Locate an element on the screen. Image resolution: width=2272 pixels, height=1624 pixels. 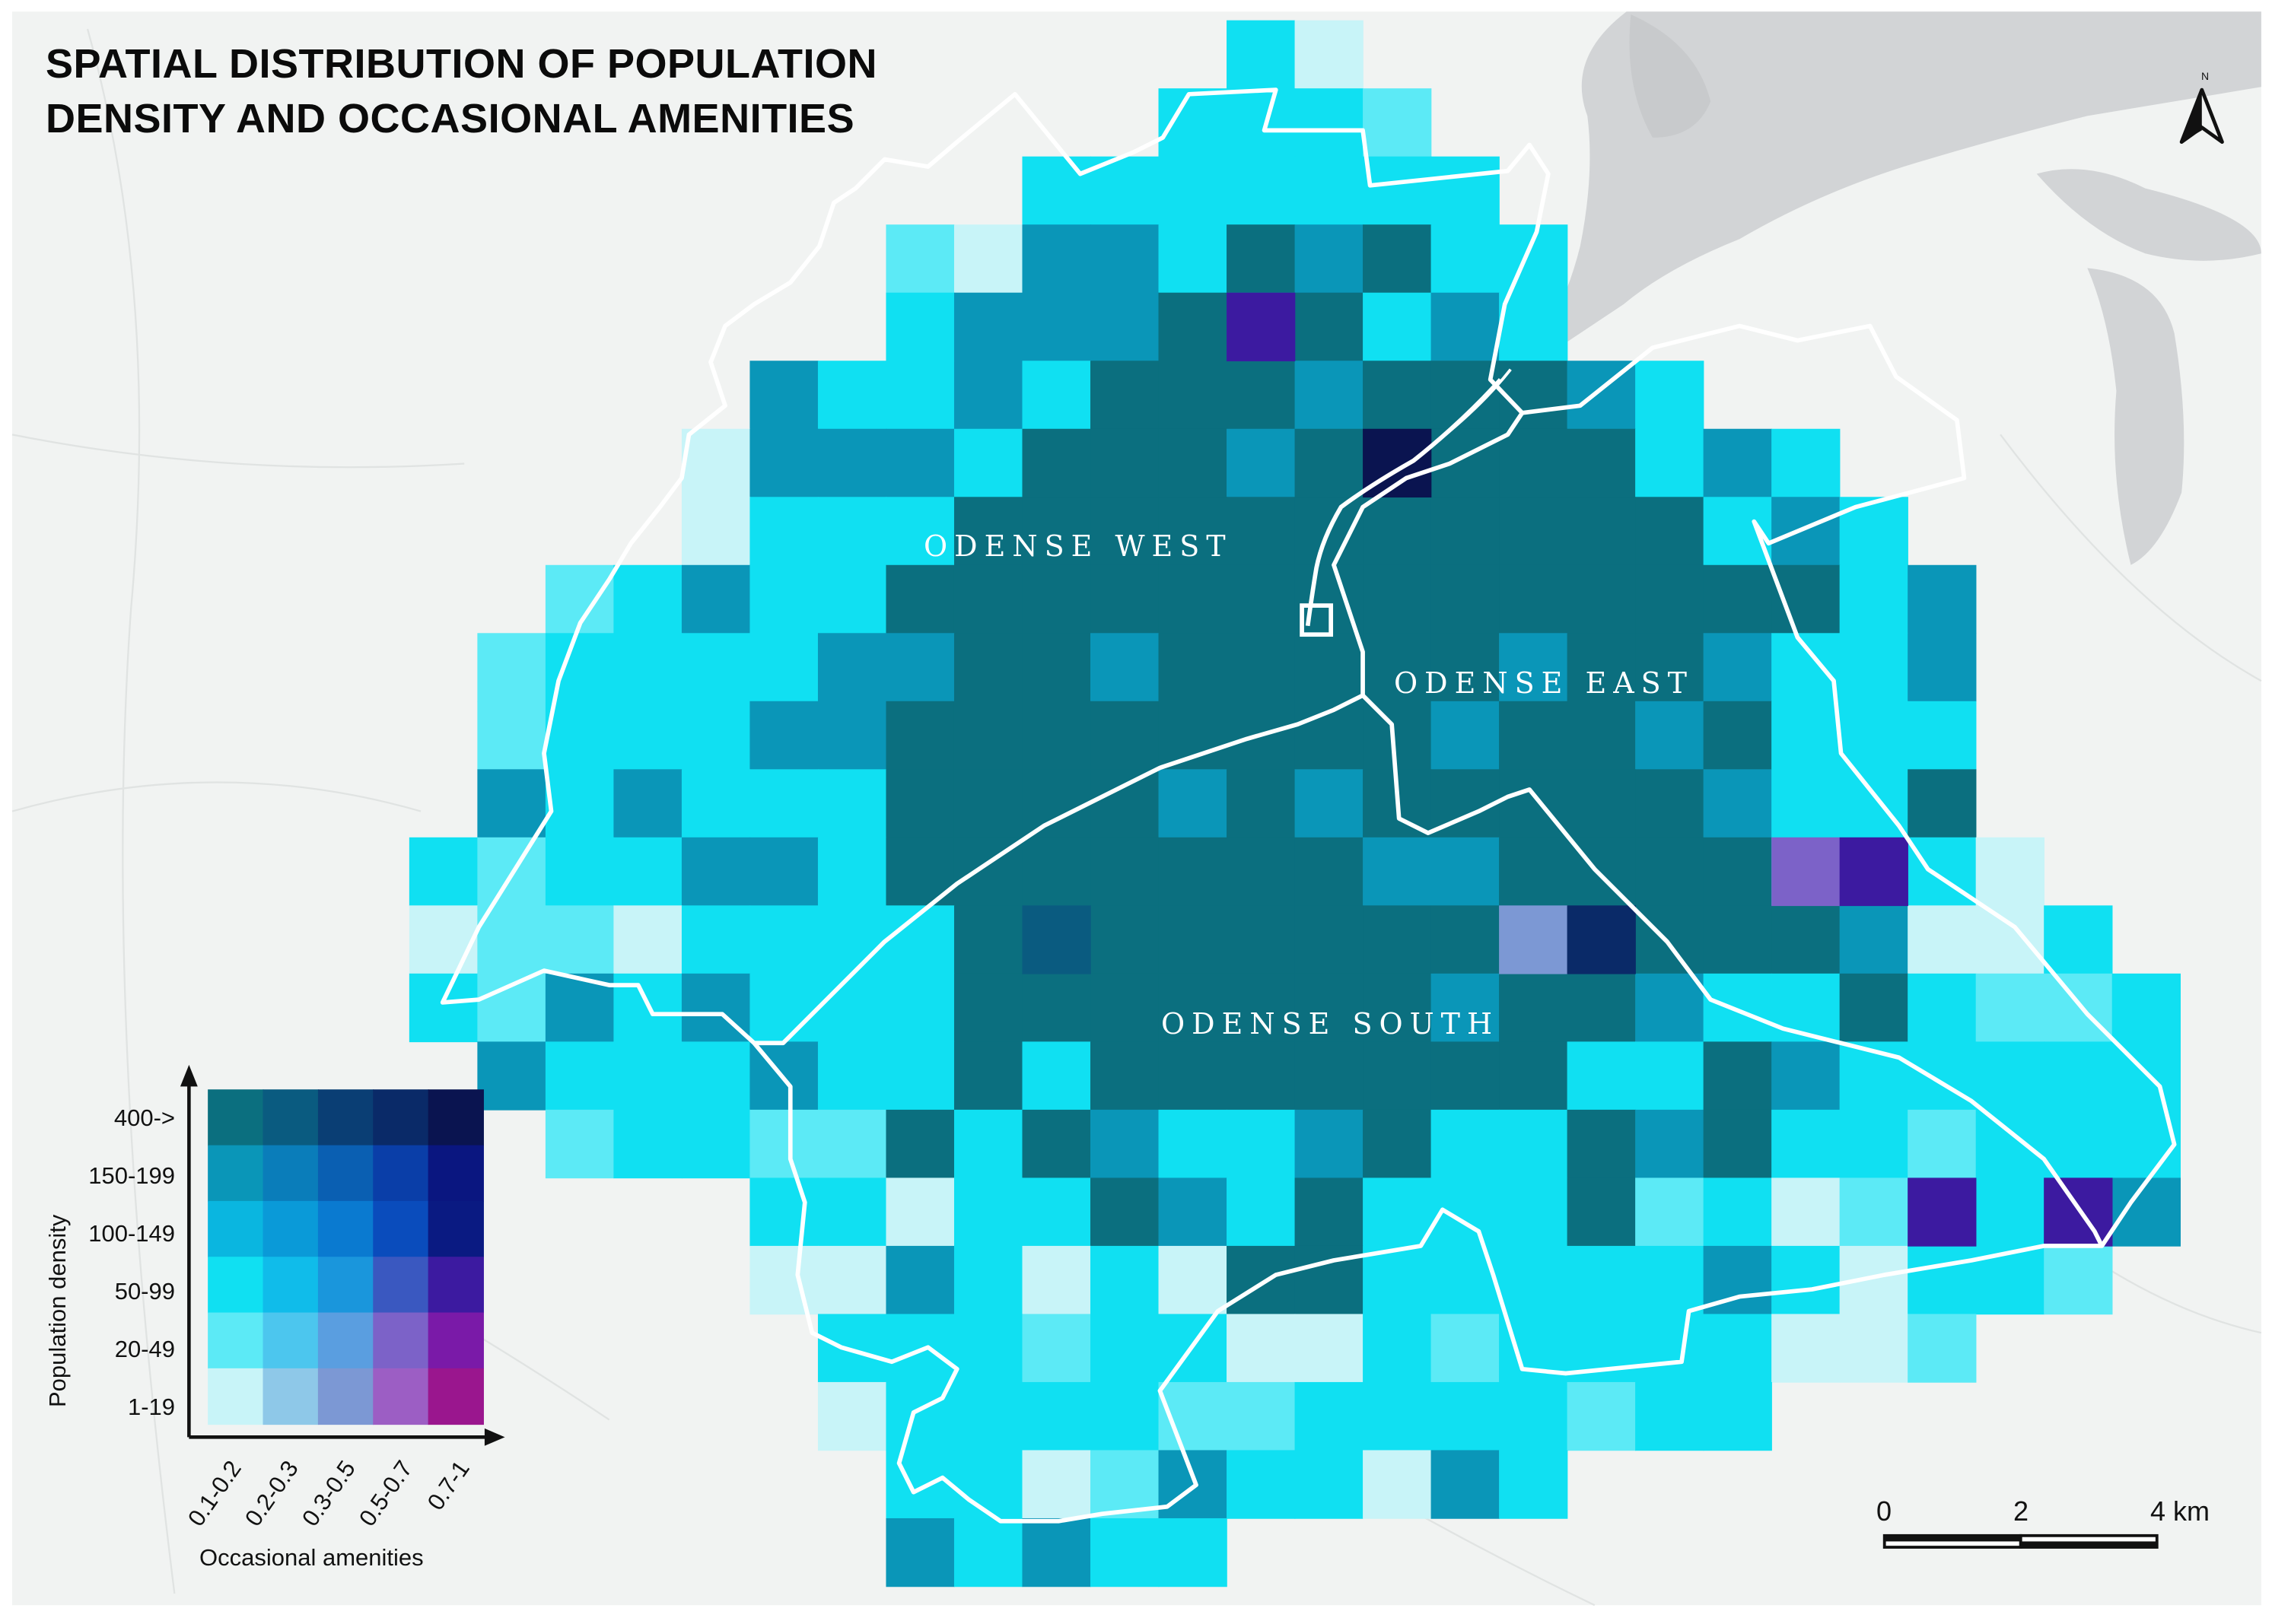
north-label: N is located at coordinates (2206, 76).